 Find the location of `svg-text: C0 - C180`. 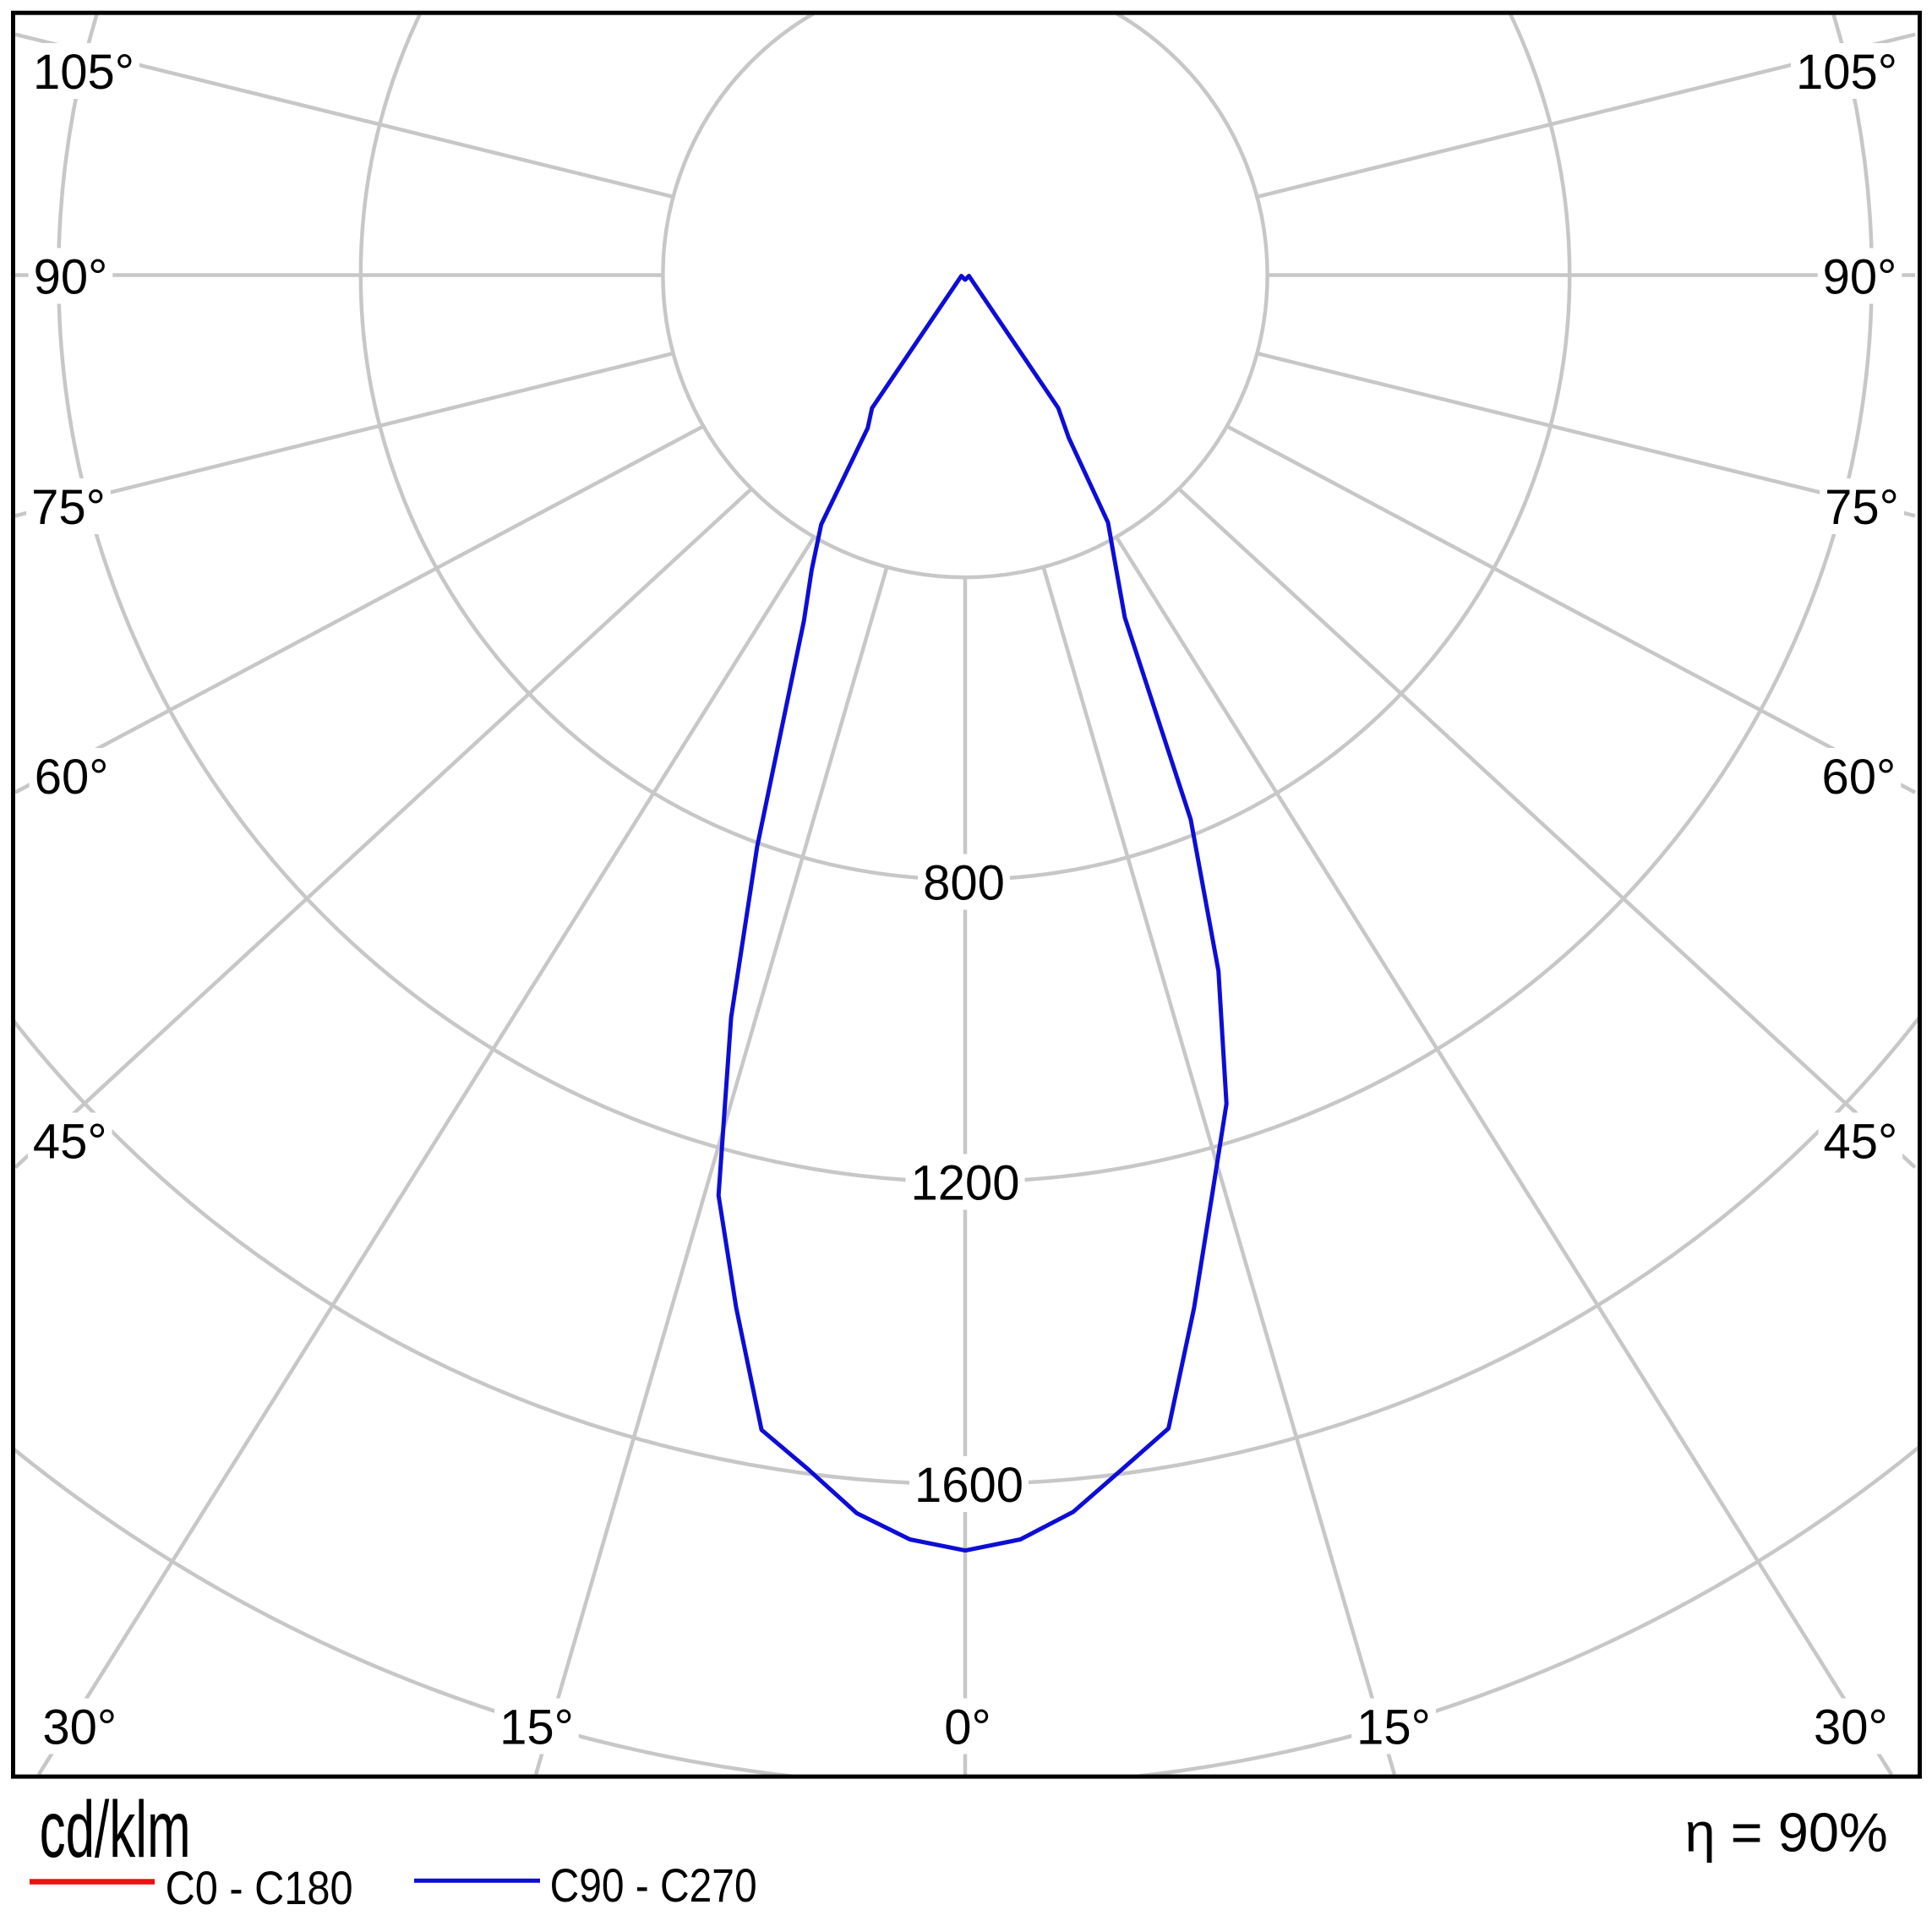

svg-text: C0 - C180 is located at coordinates (259, 1887).